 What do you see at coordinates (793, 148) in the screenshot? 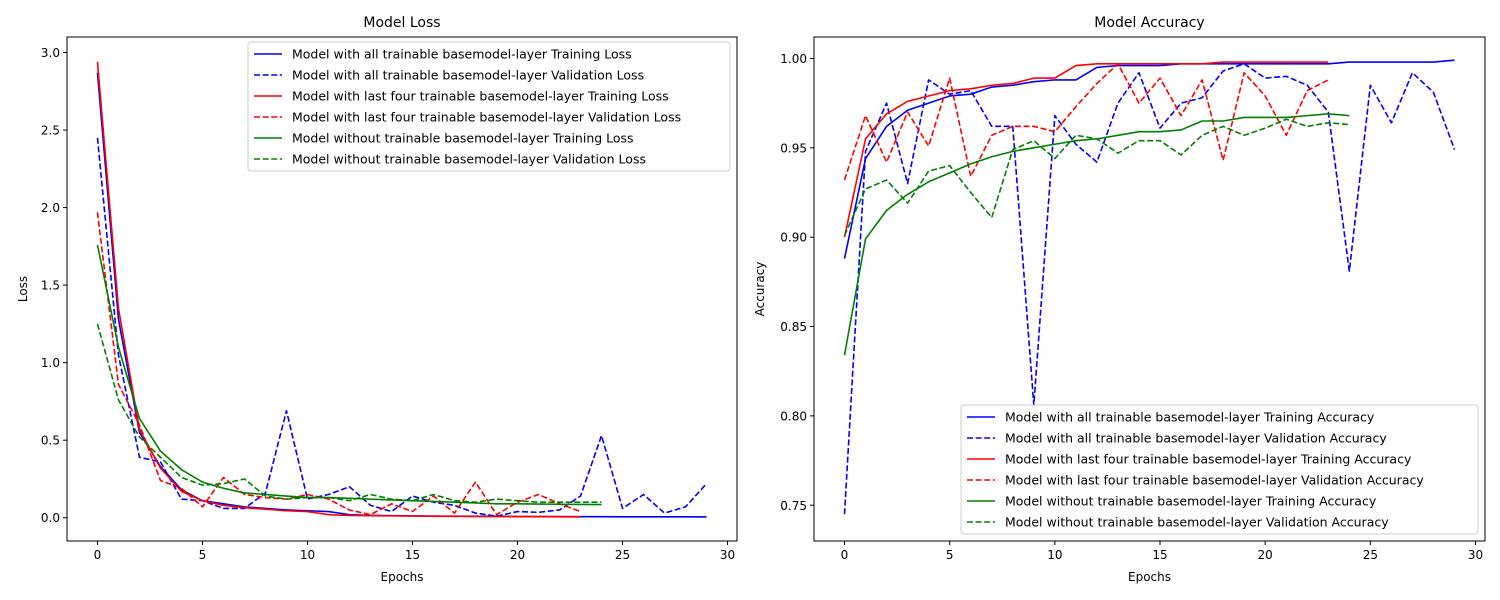
I see `y-tick-label: 0.95` at bounding box center [793, 148].